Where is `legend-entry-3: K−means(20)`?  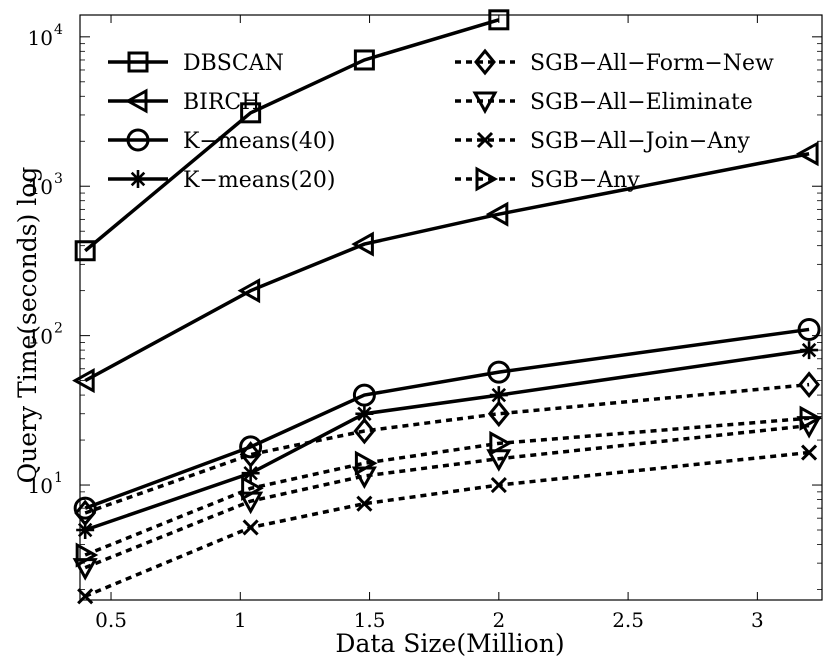
legend-entry-3: K−means(20) is located at coordinates (222, 180).